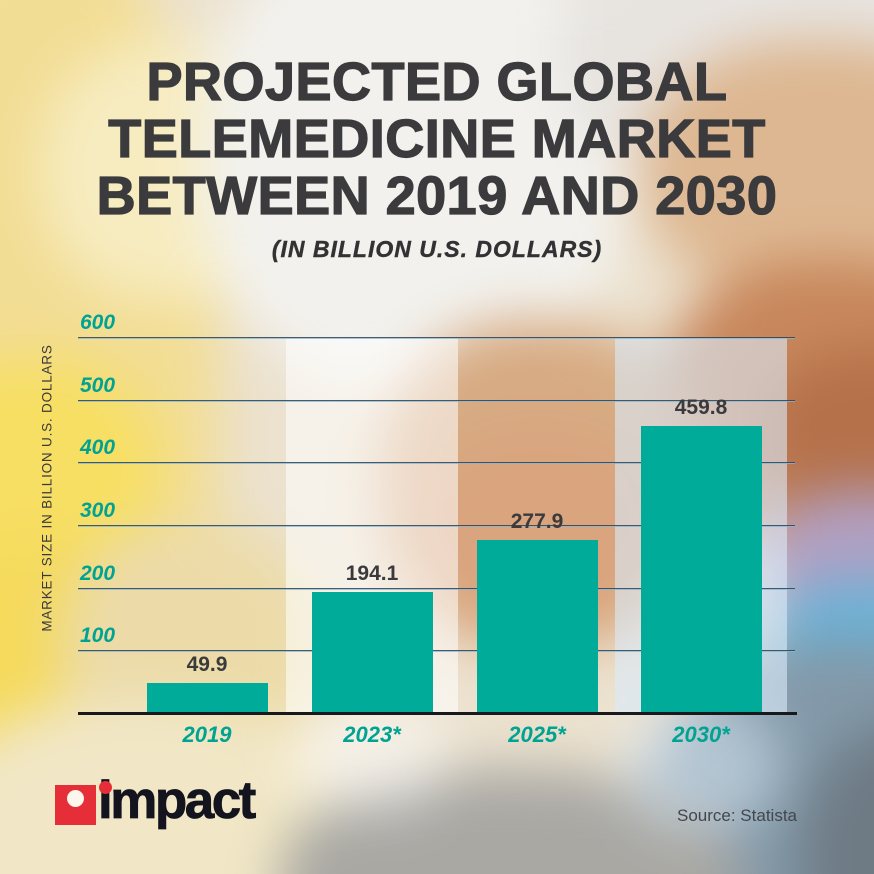  Describe the element at coordinates (701, 734) in the screenshot. I see `x-tick-label: 2030*` at that location.